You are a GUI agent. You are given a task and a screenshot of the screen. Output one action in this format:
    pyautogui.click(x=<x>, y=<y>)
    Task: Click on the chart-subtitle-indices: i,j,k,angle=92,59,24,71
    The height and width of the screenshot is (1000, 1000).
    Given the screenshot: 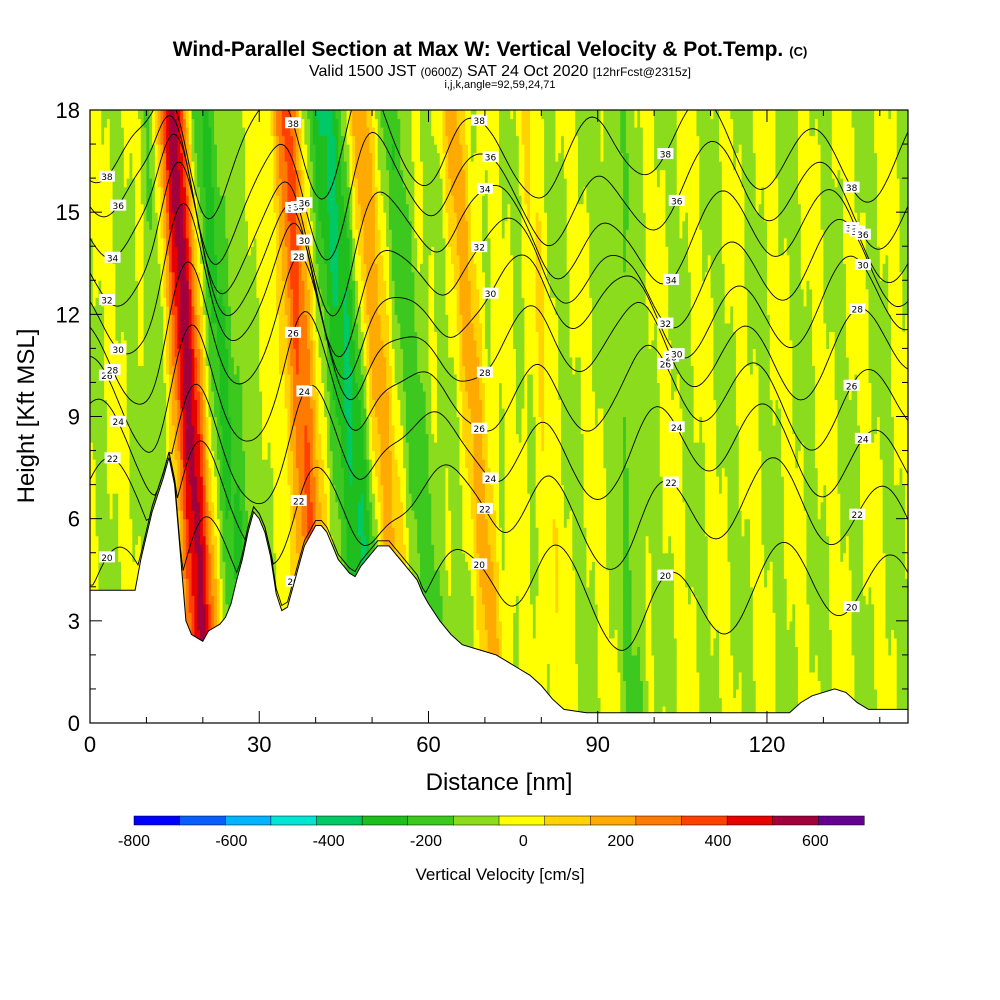 What is the action you would take?
    pyautogui.click(x=499, y=85)
    